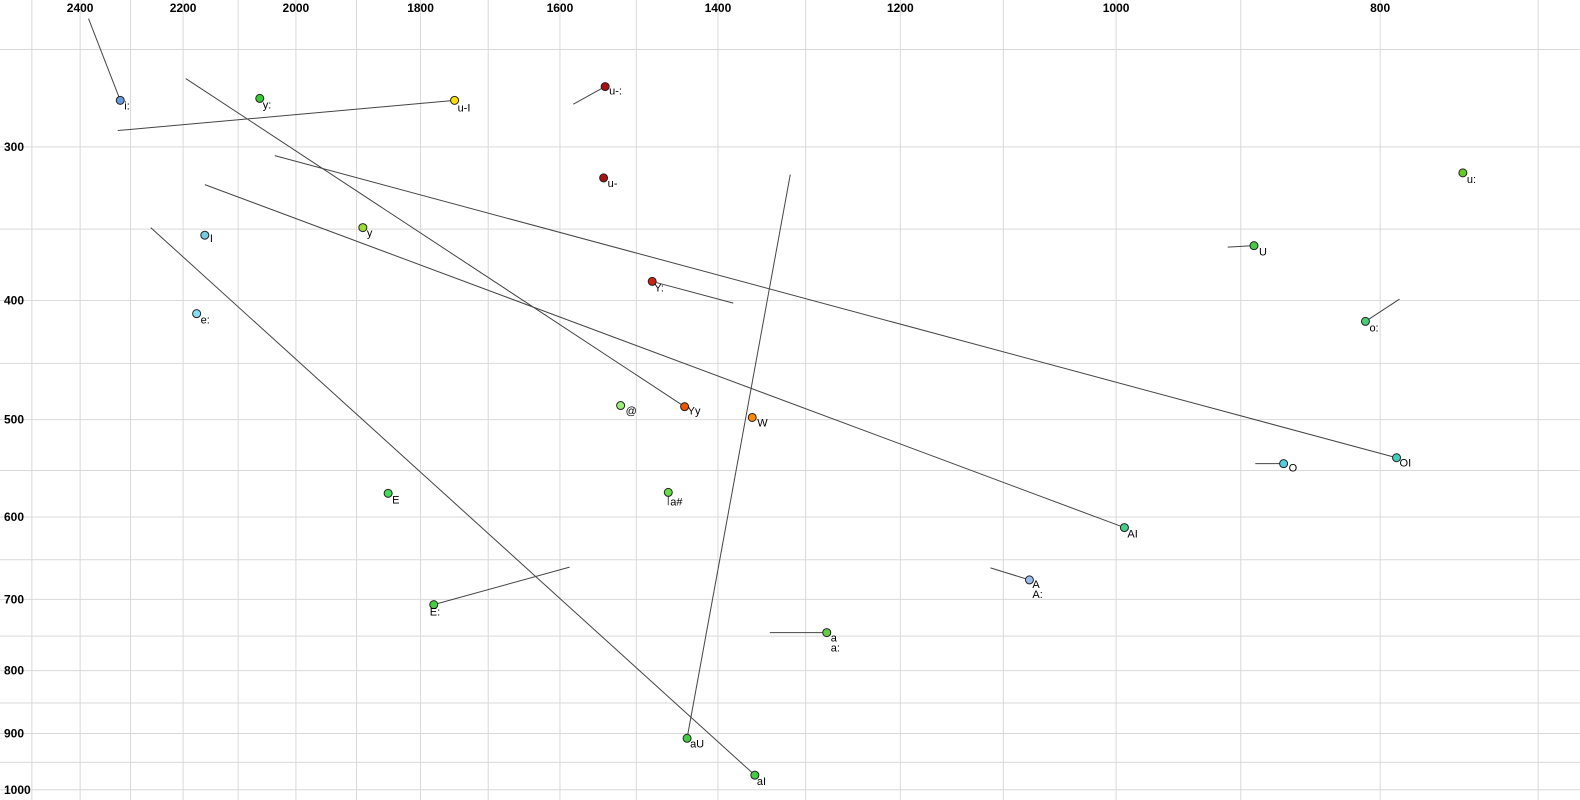 The height and width of the screenshot is (800, 1580). Describe the element at coordinates (14, 671) in the screenshot. I see `y-tick-label: 800` at that location.